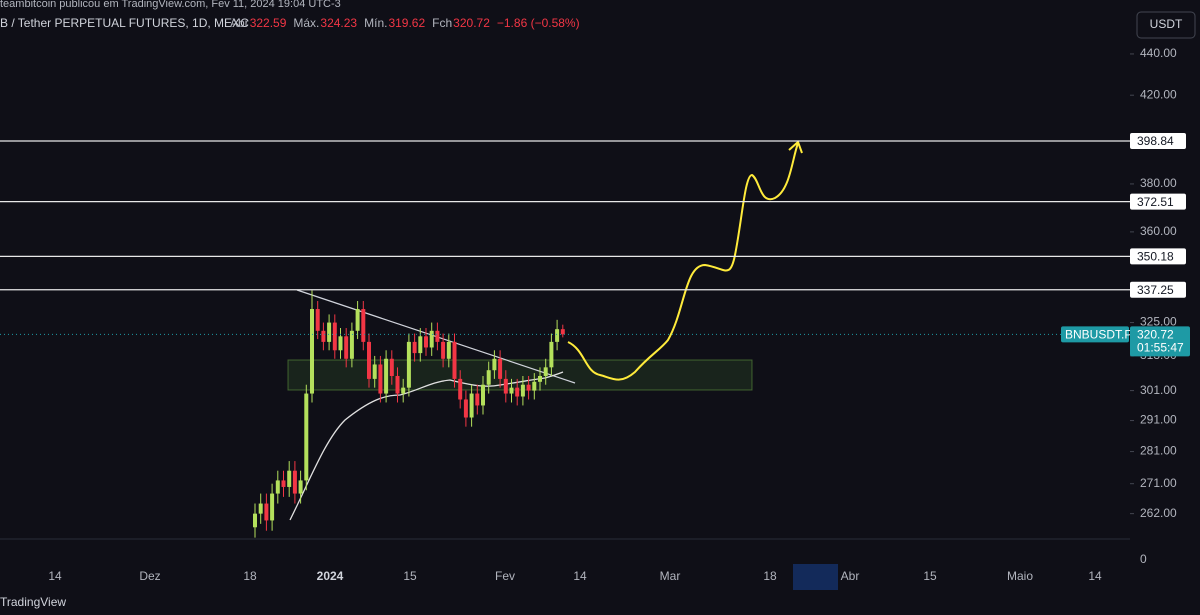 The width and height of the screenshot is (1200, 615). Describe the element at coordinates (670, 576) in the screenshot. I see `x-tick-label: Mar` at that location.